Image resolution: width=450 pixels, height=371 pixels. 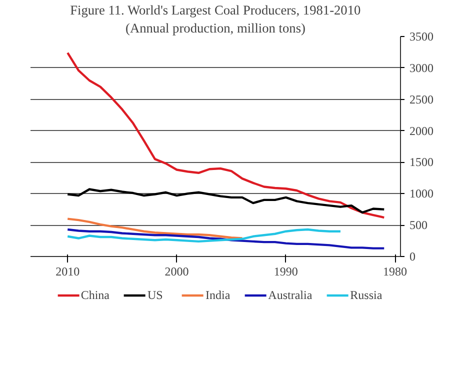 I want to click on x-tick-label: 2010, so click(x=68, y=271).